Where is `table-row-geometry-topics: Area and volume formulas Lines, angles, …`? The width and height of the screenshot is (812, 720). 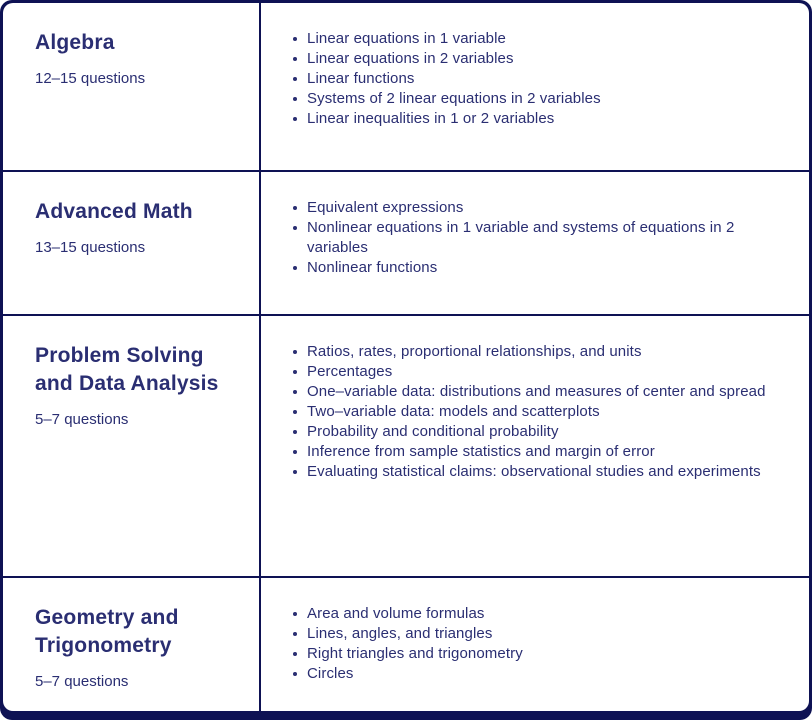 table-row-geometry-topics: Area and volume formulas Lines, angles, … is located at coordinates (534, 643).